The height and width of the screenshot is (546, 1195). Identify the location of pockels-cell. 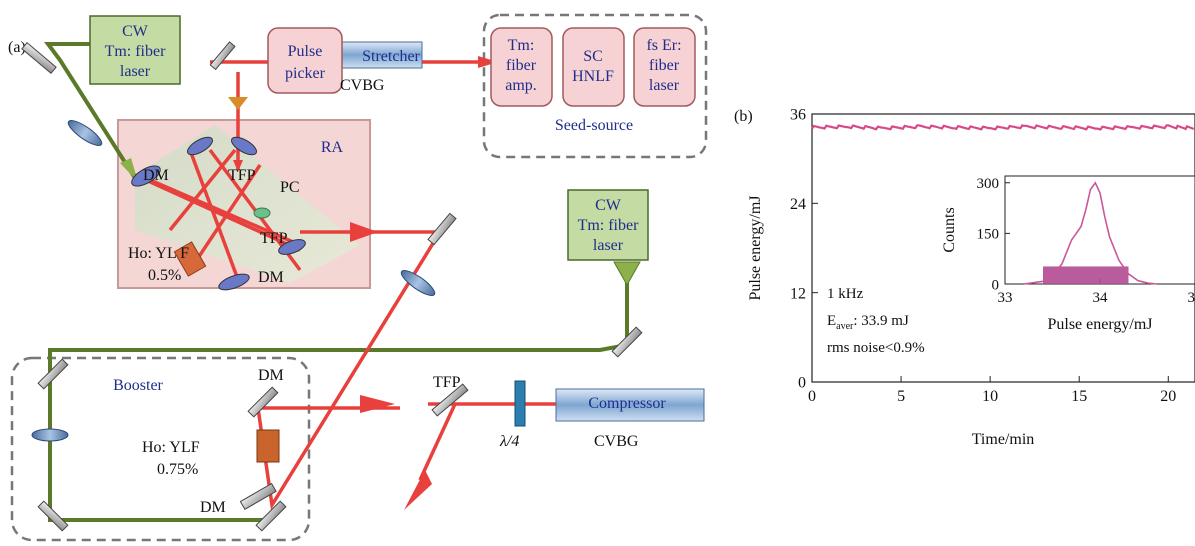
(262, 213).